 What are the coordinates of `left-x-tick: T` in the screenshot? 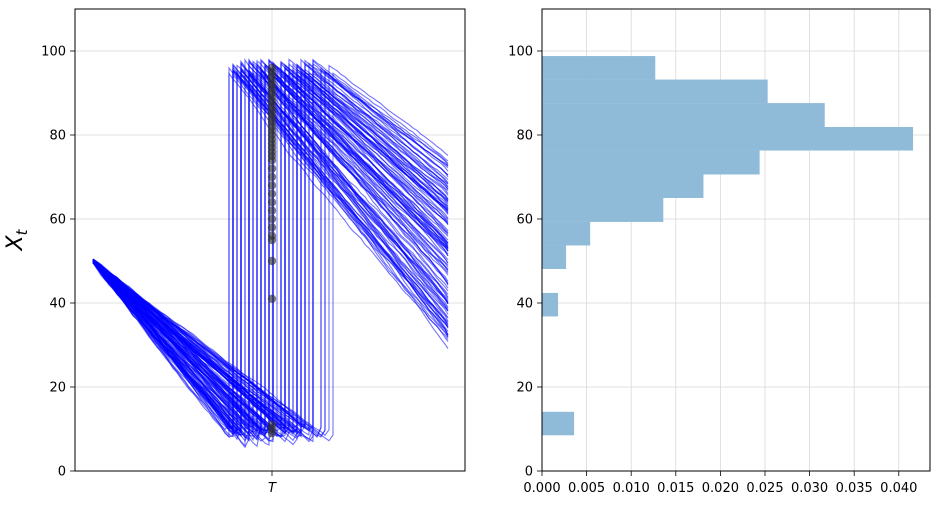 It's located at (272, 483).